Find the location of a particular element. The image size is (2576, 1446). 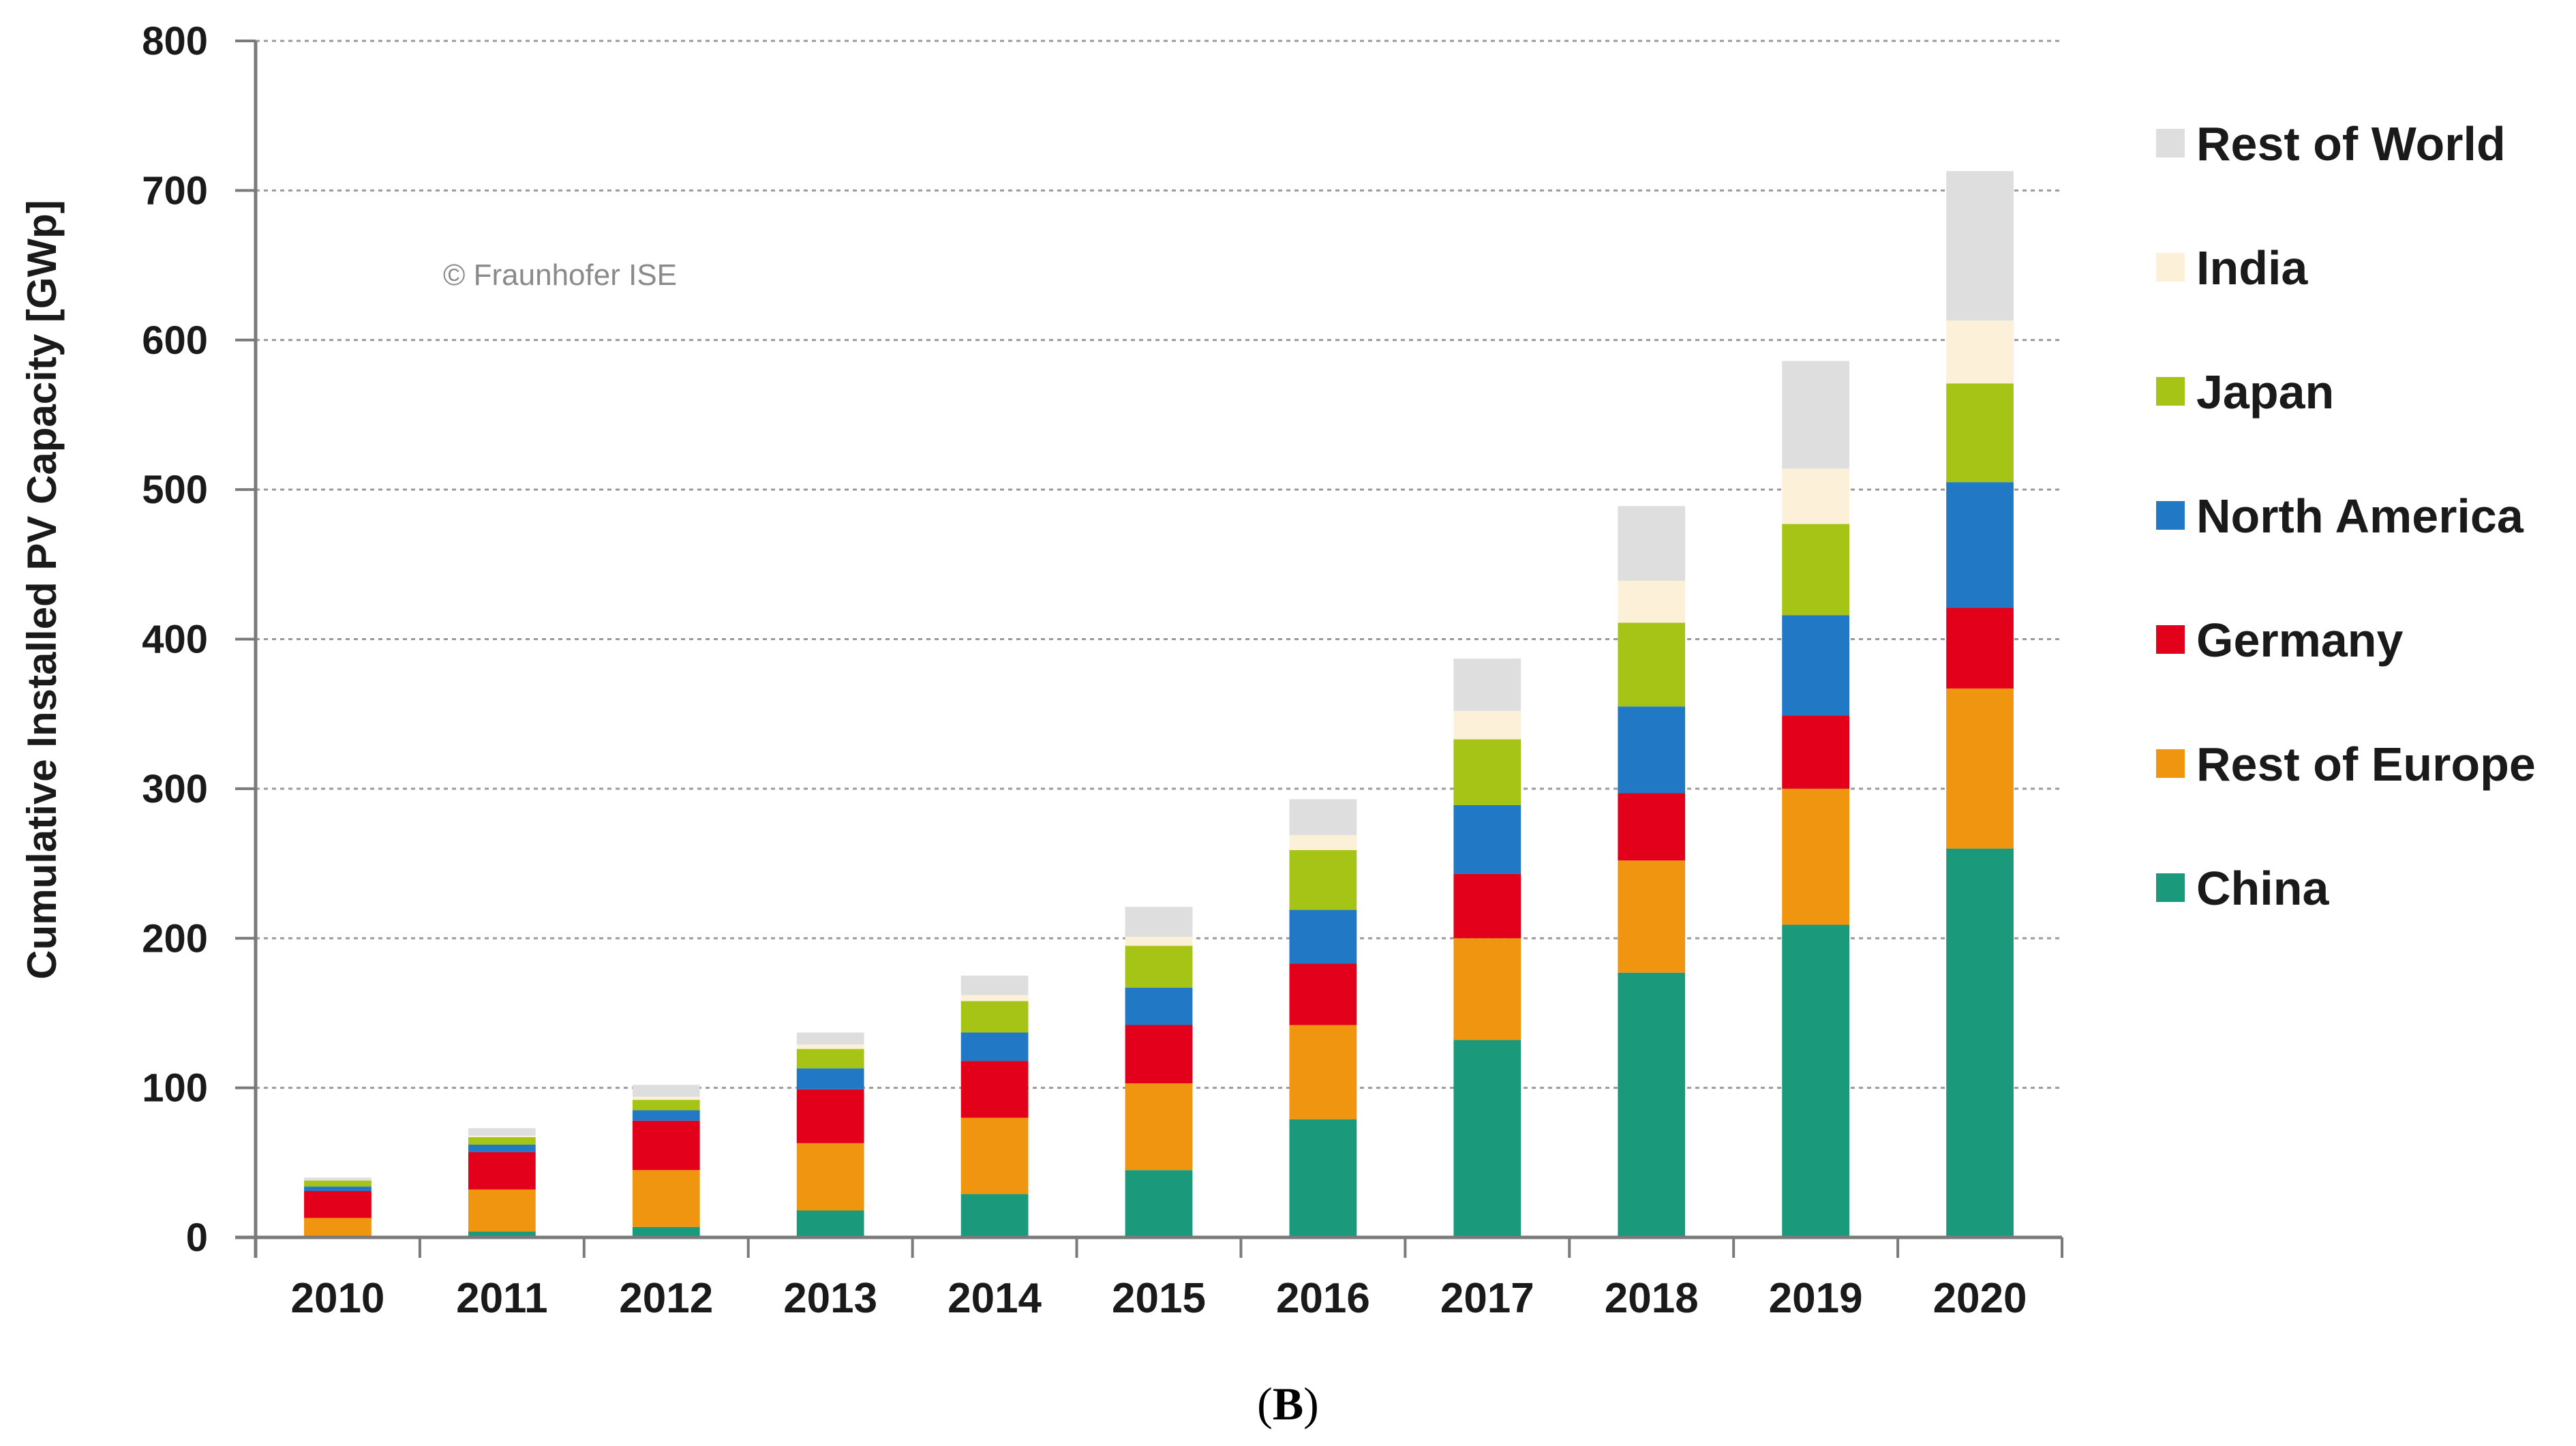

bar-2012-rest-of-europe is located at coordinates (666, 1198).